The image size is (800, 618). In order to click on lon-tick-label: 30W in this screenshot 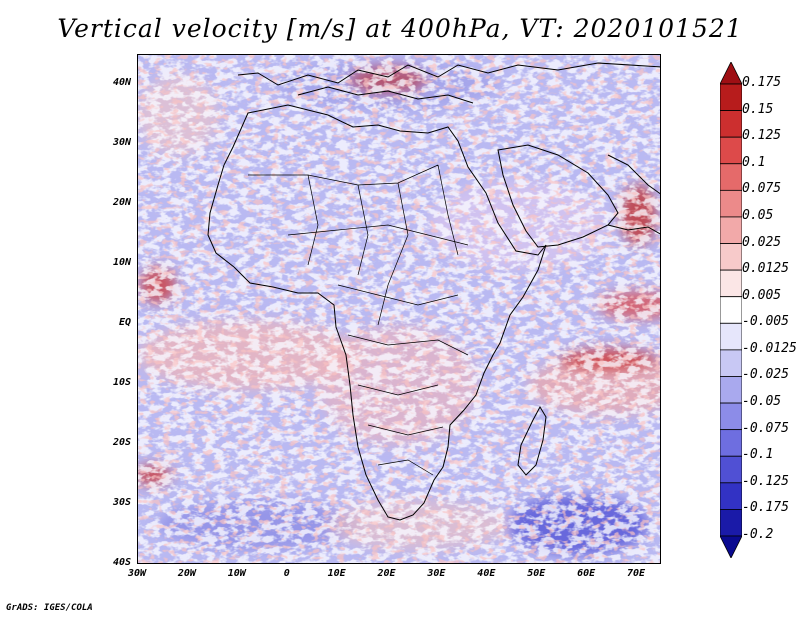, I will do `click(137, 573)`.